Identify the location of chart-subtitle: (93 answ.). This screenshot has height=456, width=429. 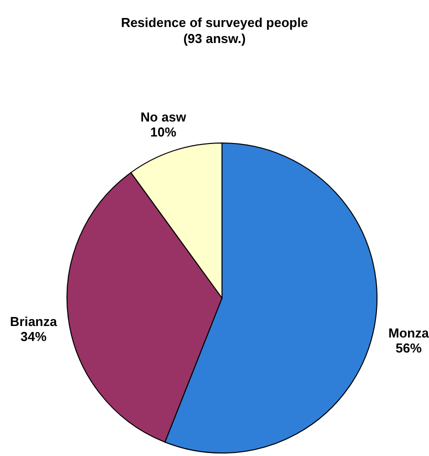
(214, 38).